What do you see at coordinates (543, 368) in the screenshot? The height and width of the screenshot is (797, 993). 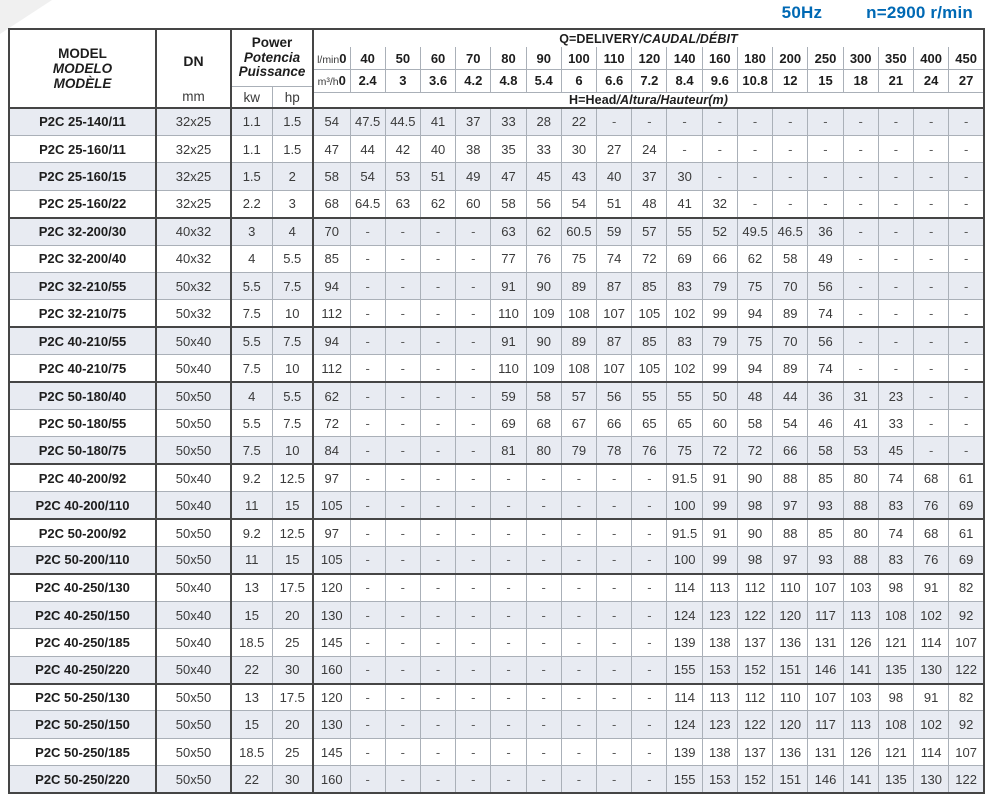 I see `head-value-cell: 109` at bounding box center [543, 368].